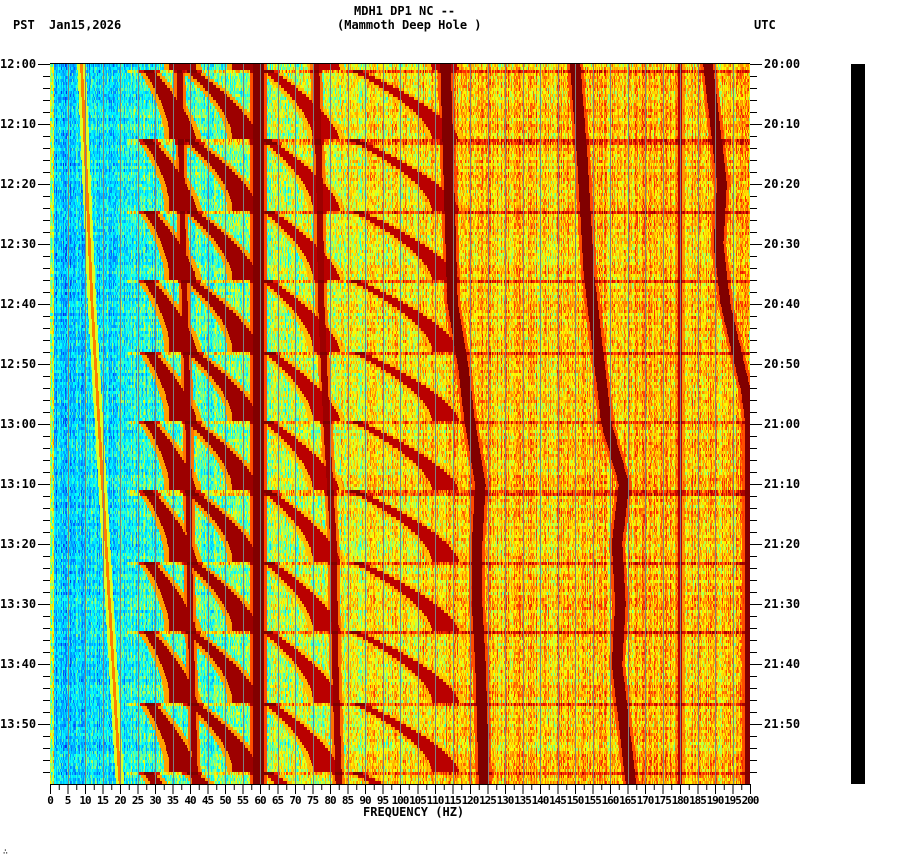 The height and width of the screenshot is (864, 902). Describe the element at coordinates (782, 664) in the screenshot. I see `y-tick-label-right: 21:40` at that location.